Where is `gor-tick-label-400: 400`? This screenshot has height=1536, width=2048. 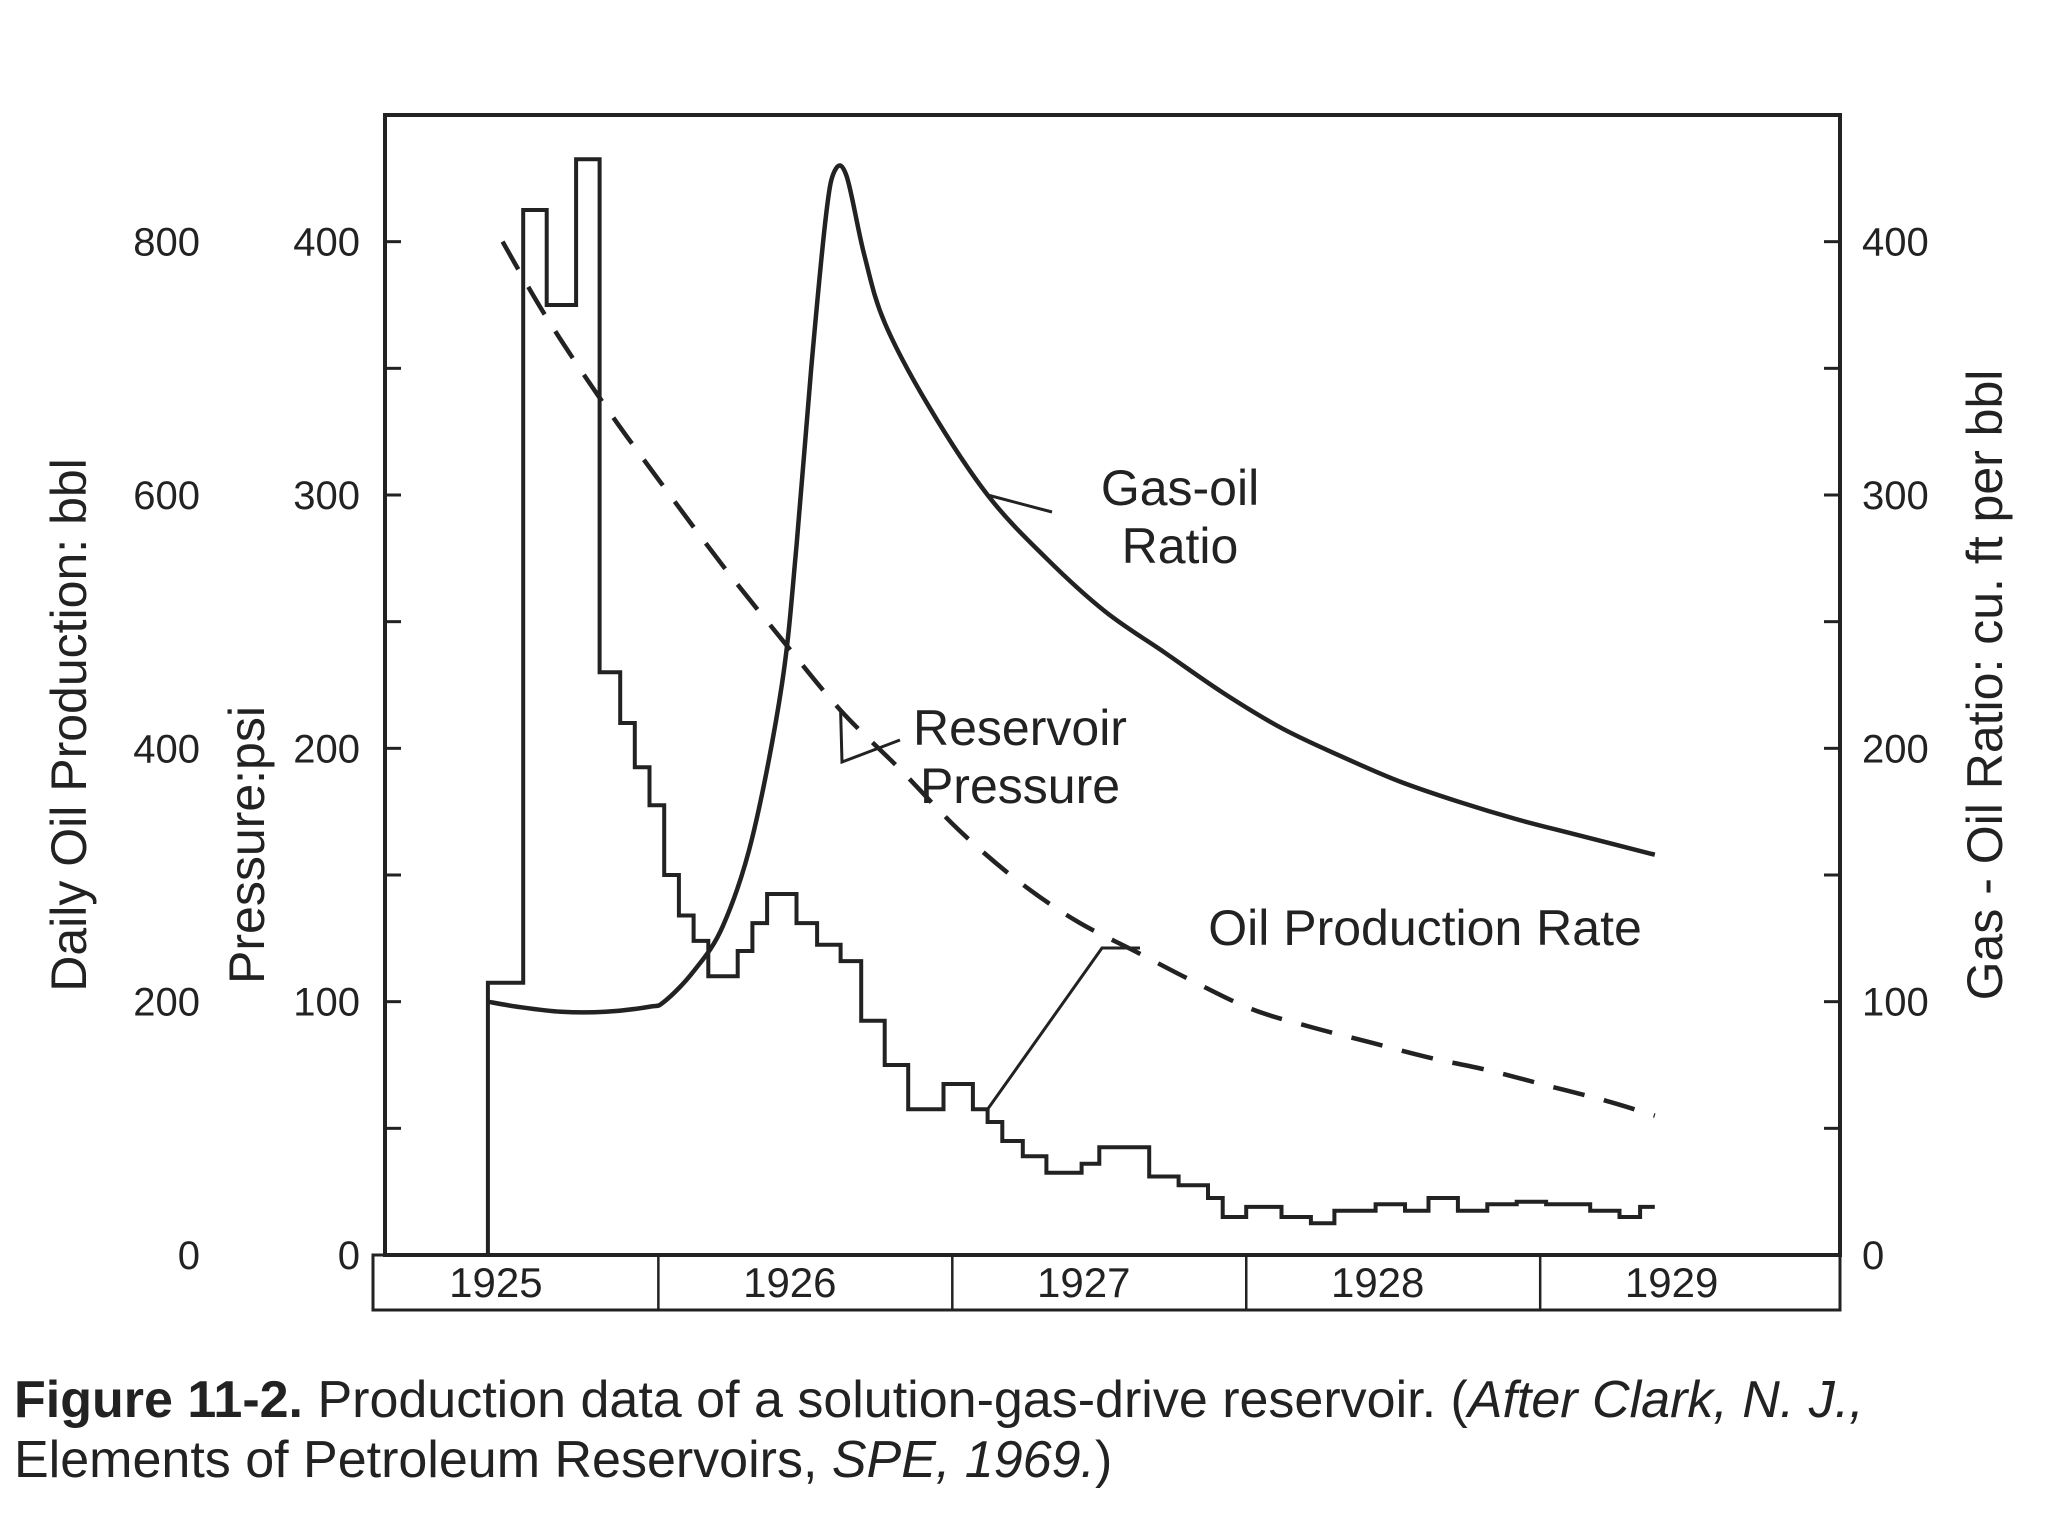
gor-tick-label-400: 400 is located at coordinates (1895, 243).